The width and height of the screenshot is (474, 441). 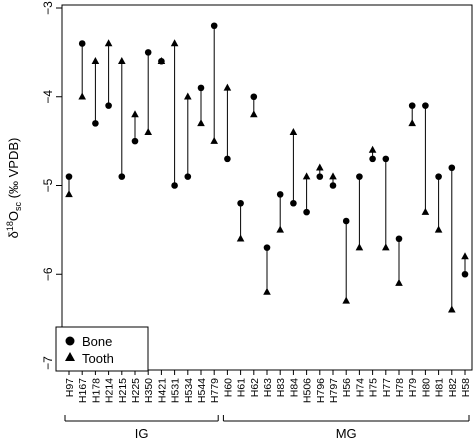 What do you see at coordinates (48, 8) in the screenshot?
I see `y-tick-label: −3` at bounding box center [48, 8].